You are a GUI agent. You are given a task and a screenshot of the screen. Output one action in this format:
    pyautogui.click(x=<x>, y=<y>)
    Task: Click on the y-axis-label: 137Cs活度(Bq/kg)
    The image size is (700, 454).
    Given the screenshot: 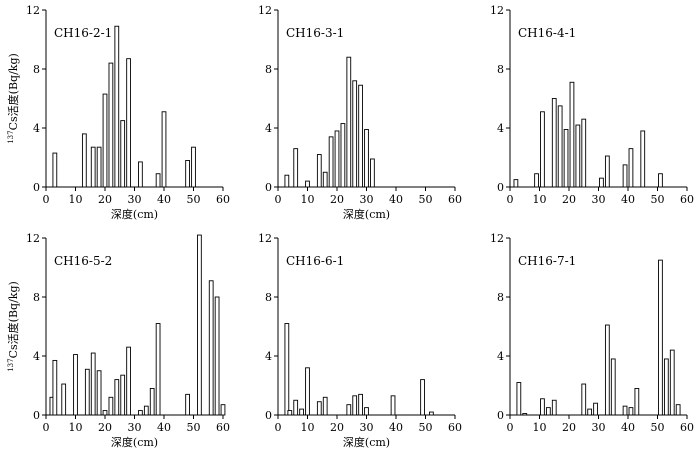 What is the action you would take?
    pyautogui.click(x=13, y=326)
    